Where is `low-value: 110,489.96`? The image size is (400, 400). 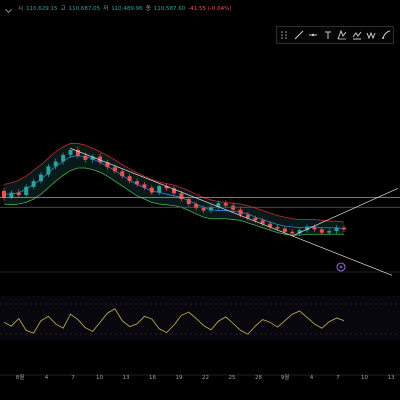
low-value: 110,489.96 is located at coordinates (127, 9).